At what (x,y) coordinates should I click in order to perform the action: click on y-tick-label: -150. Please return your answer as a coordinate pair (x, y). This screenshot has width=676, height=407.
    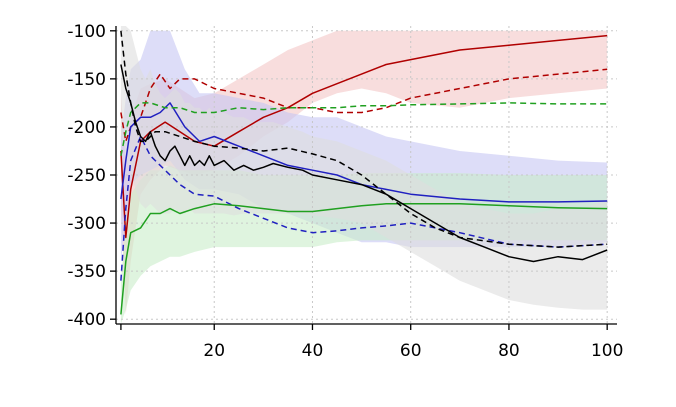
    Looking at the image, I should click on (86, 80).